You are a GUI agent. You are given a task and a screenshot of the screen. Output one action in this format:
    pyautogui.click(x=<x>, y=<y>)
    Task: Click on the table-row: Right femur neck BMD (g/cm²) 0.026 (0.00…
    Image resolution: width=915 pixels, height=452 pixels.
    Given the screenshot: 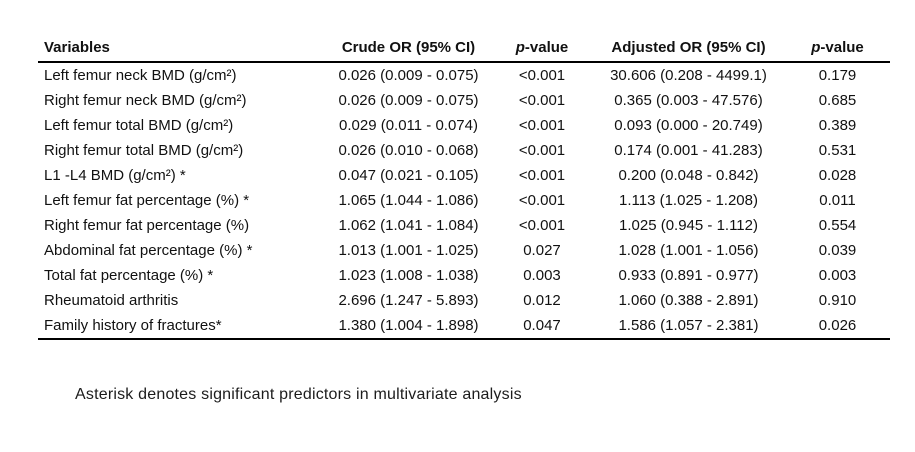 What is the action you would take?
    pyautogui.click(x=464, y=100)
    